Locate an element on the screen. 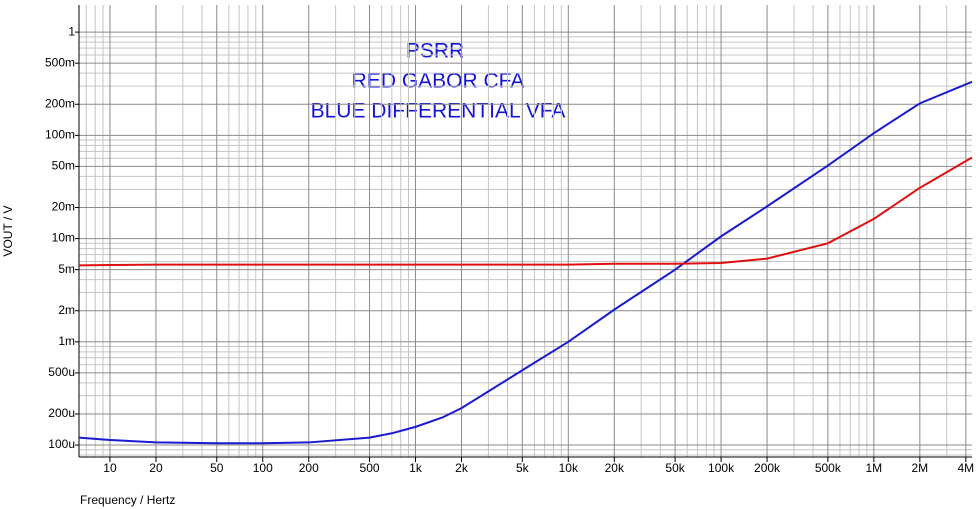 This screenshot has height=509, width=976. y-tick-label: 1 is located at coordinates (71, 31).